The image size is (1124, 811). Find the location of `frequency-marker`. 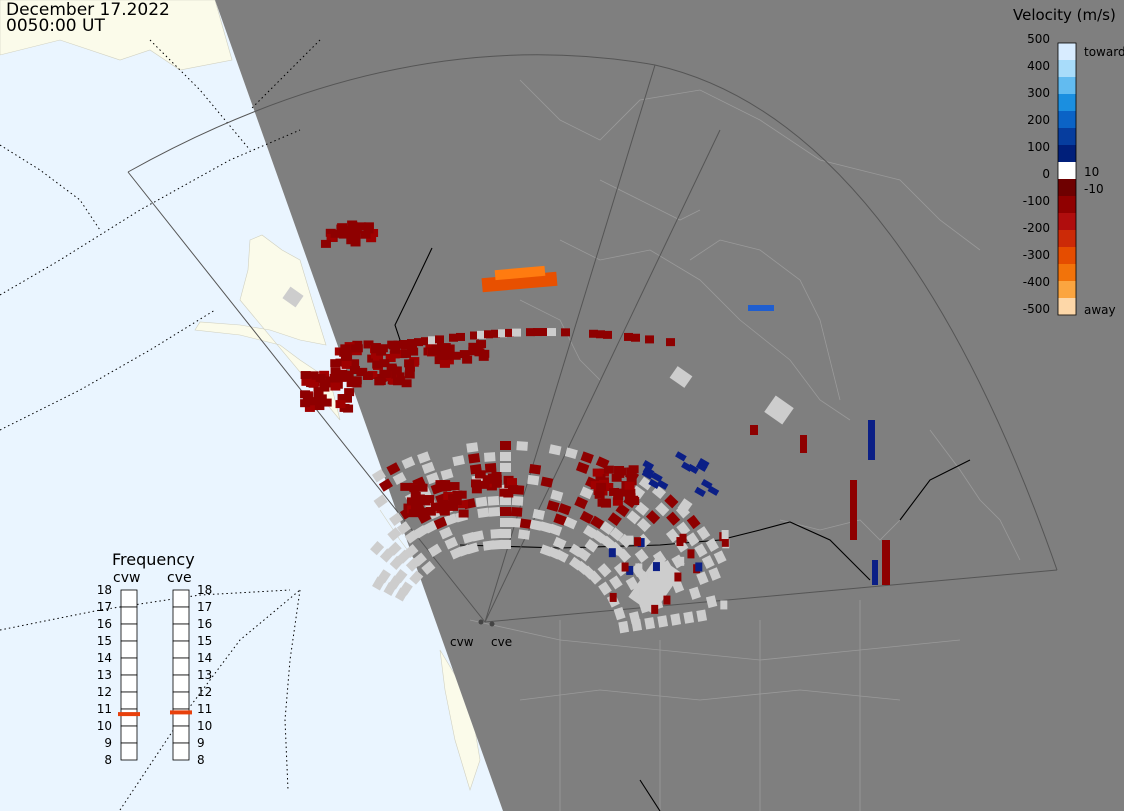

frequency-marker is located at coordinates (181, 712).